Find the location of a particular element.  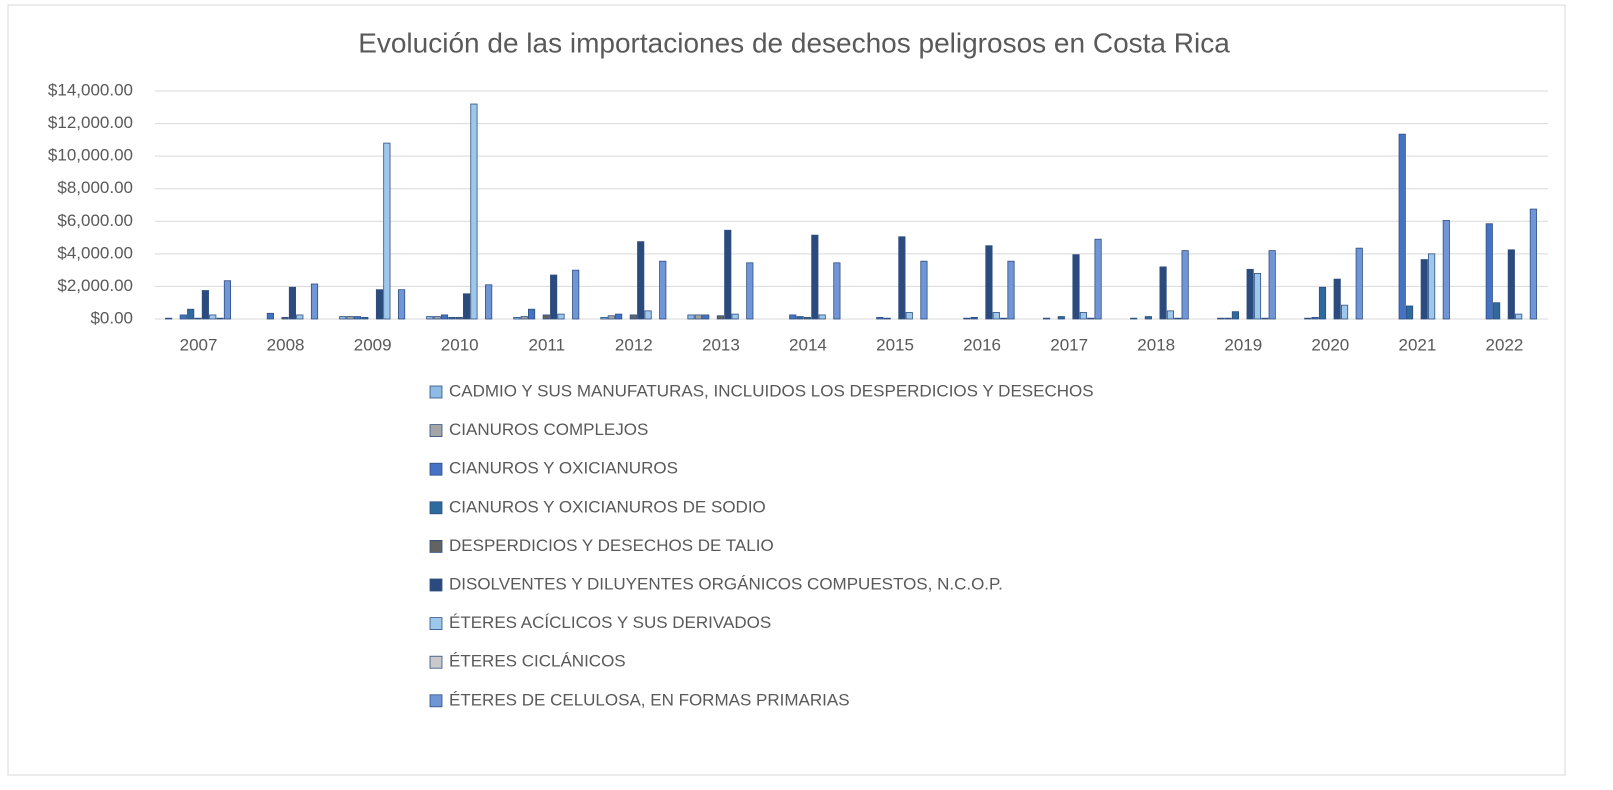

legend-label: DESPERDICIOS Y DESECHOS DE TALIO is located at coordinates (611, 545).